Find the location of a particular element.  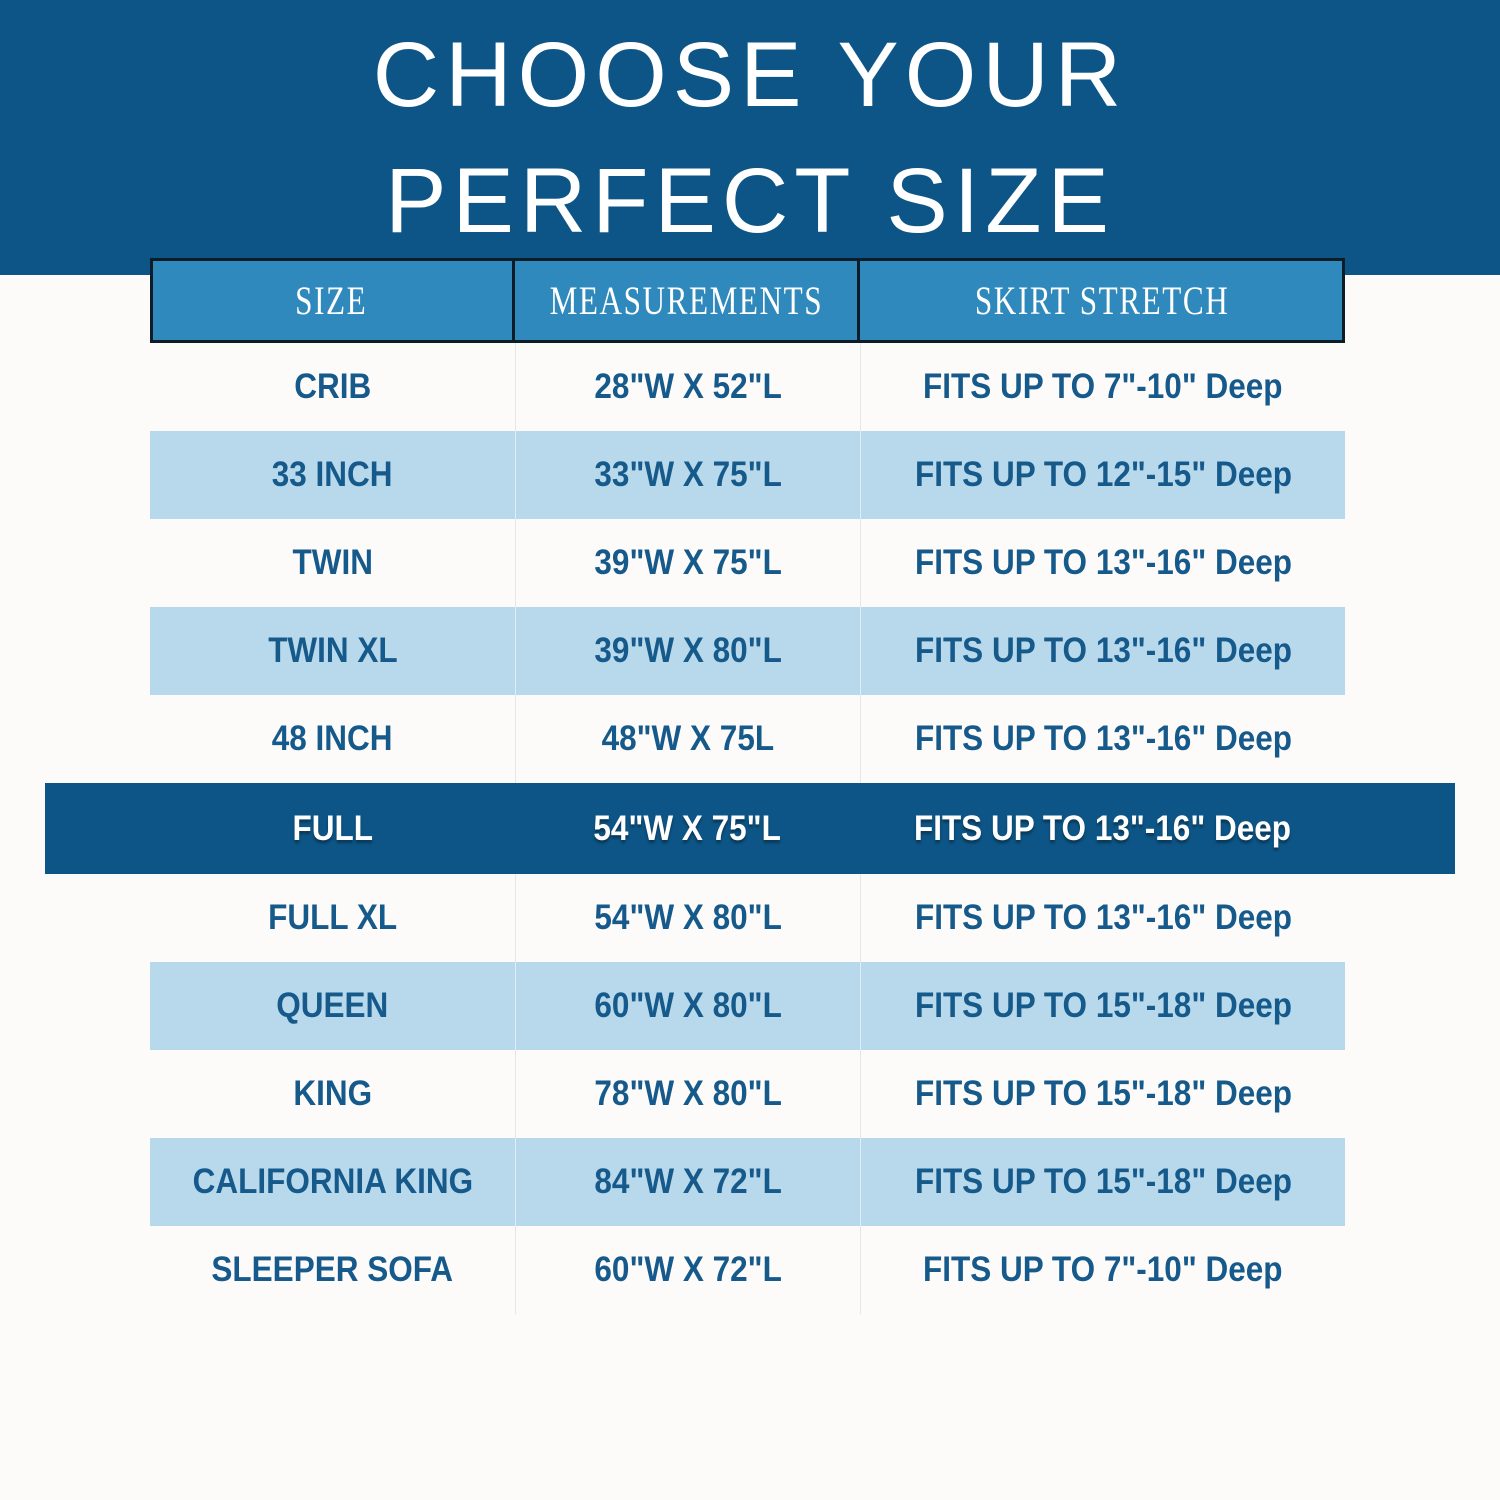

size-cell: TWIN is located at coordinates (332, 563).